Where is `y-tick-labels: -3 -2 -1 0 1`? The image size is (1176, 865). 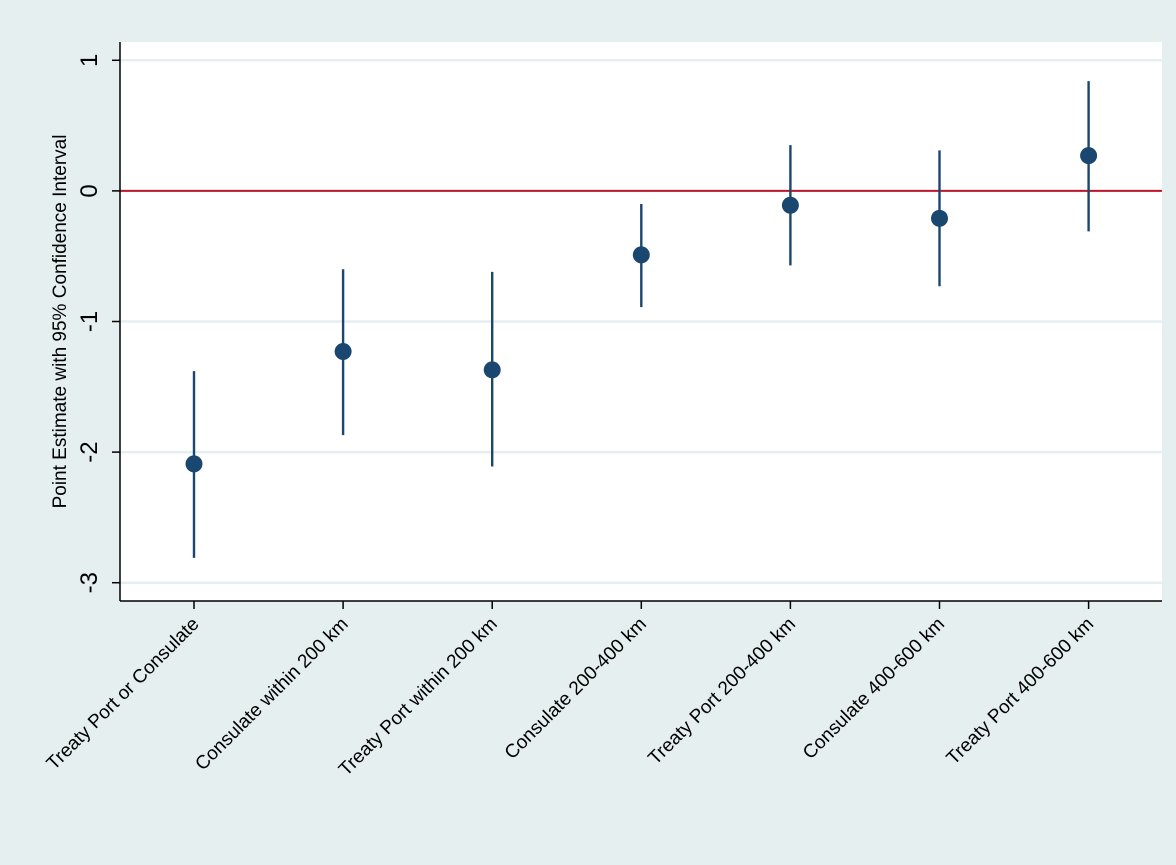 y-tick-labels: -3 -2 -1 0 1 is located at coordinates (89, 324).